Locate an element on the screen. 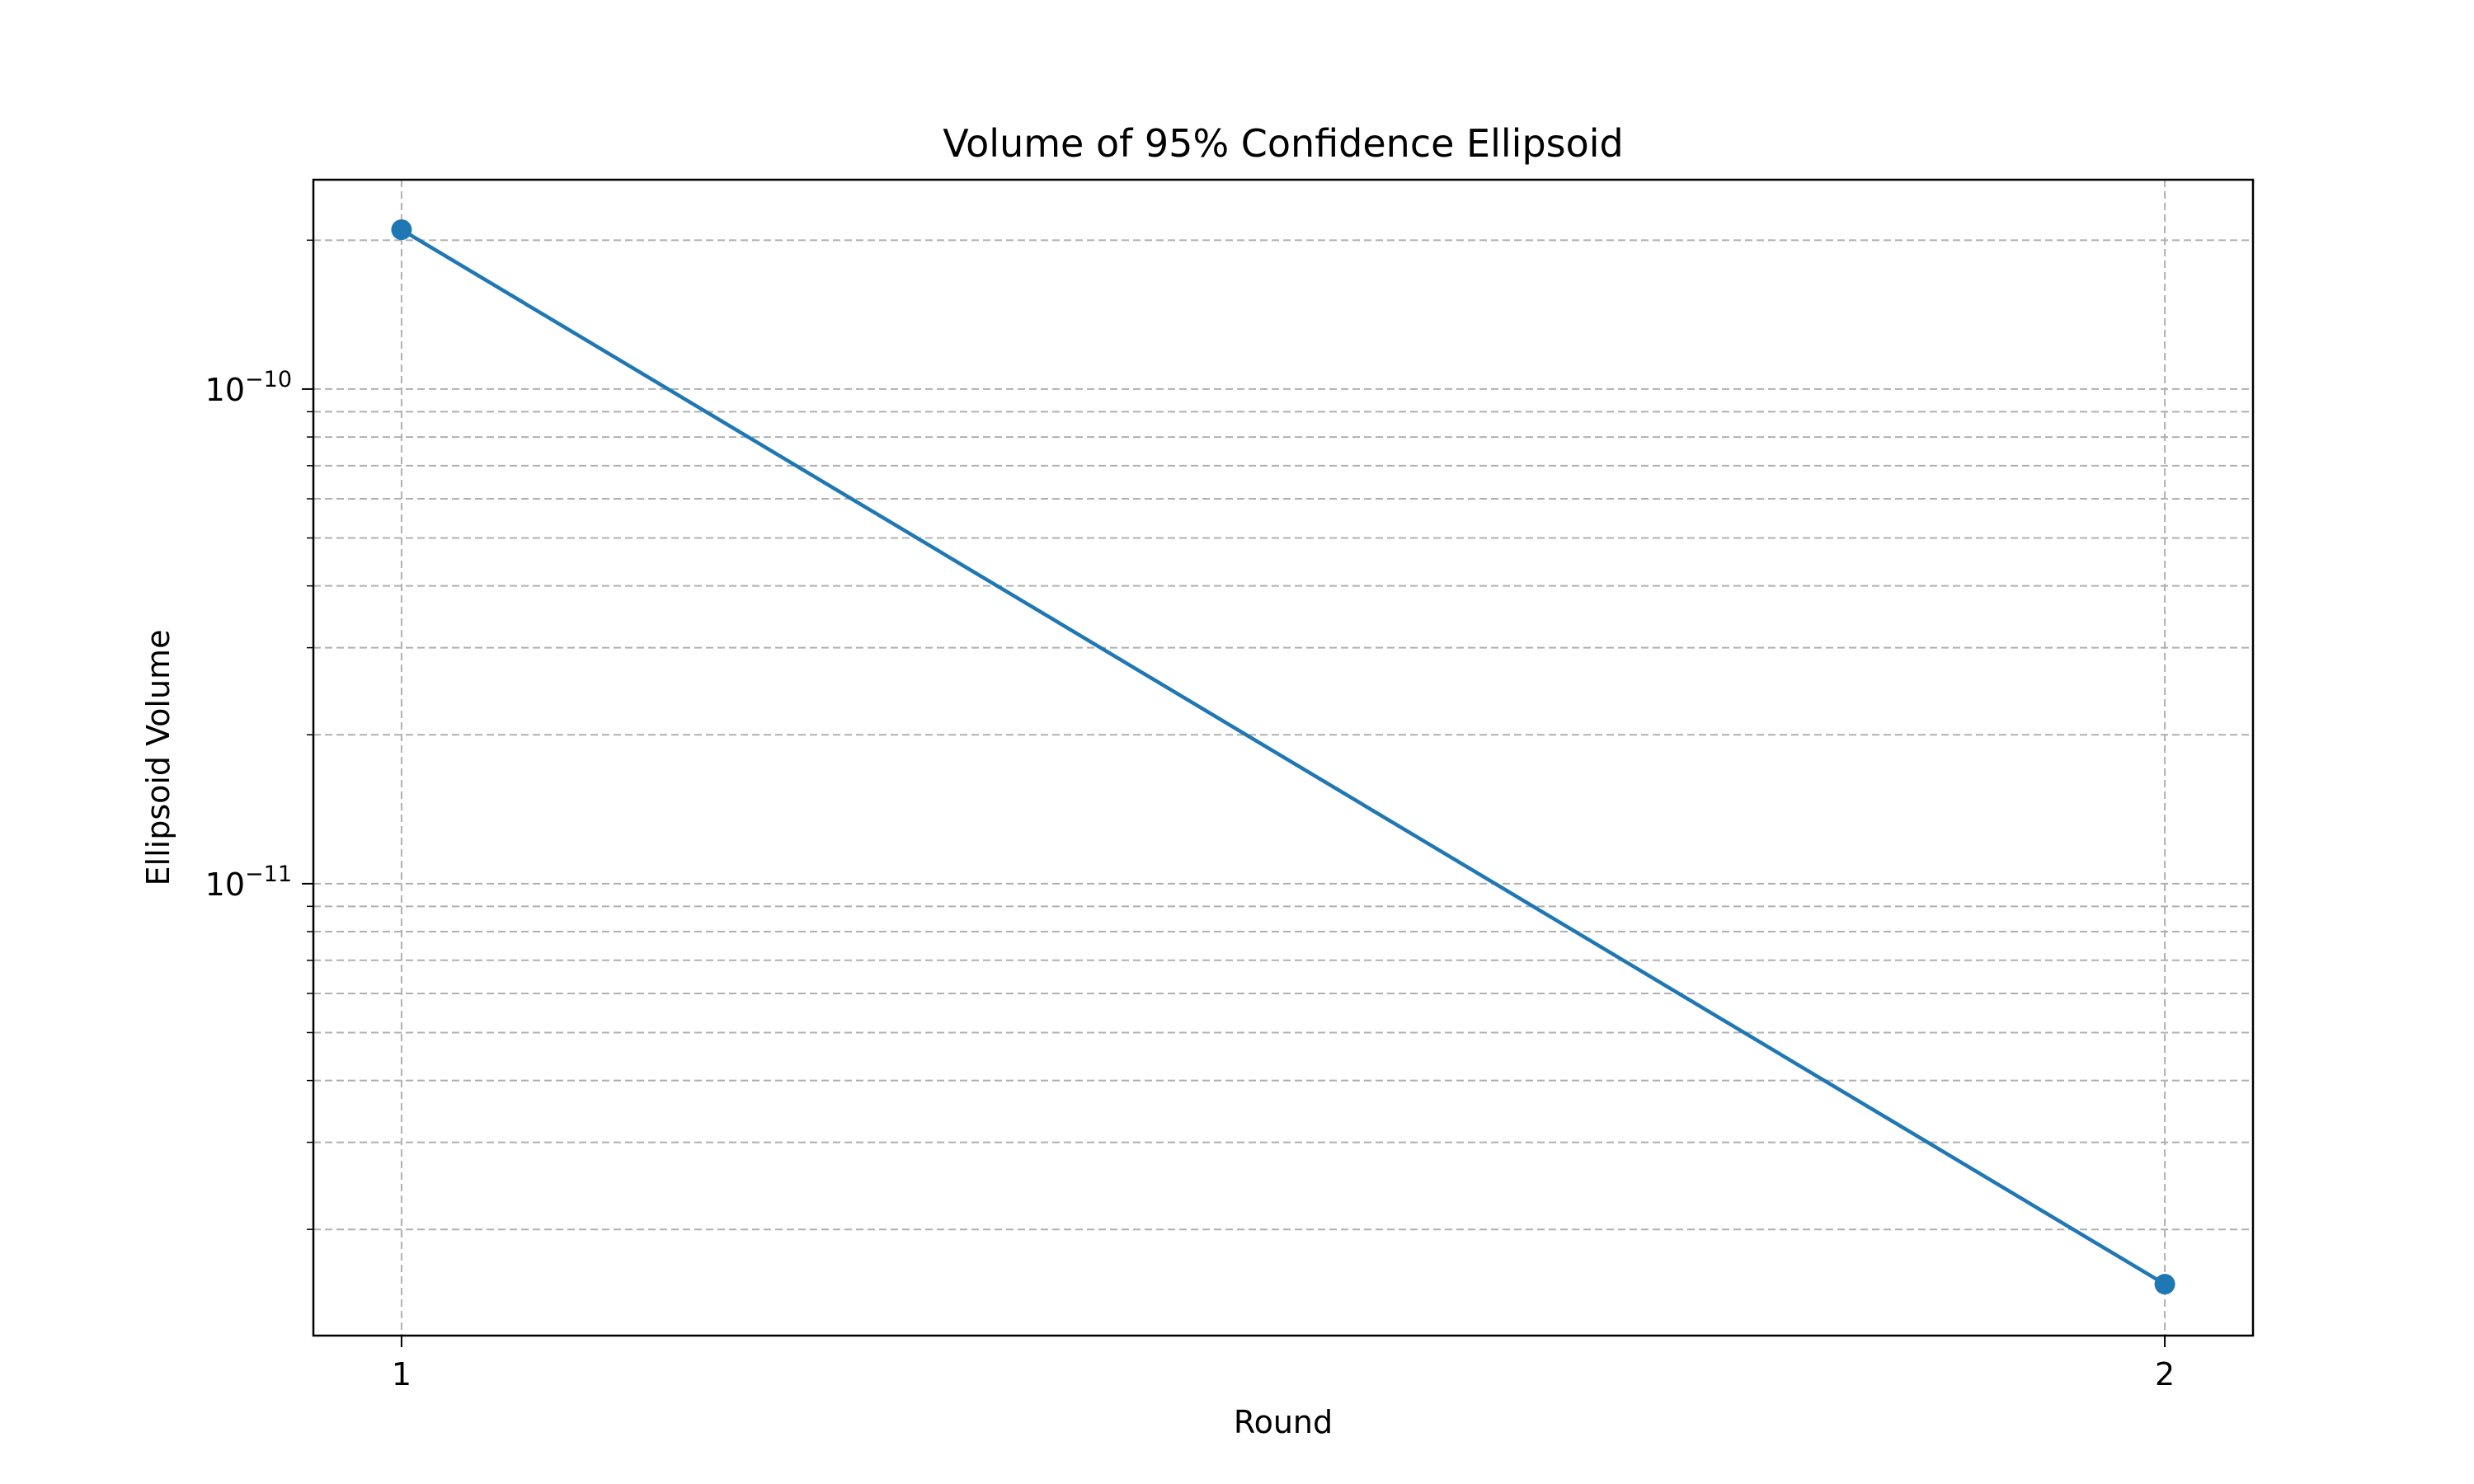  y-tick-label: 10−10 is located at coordinates (248, 387).